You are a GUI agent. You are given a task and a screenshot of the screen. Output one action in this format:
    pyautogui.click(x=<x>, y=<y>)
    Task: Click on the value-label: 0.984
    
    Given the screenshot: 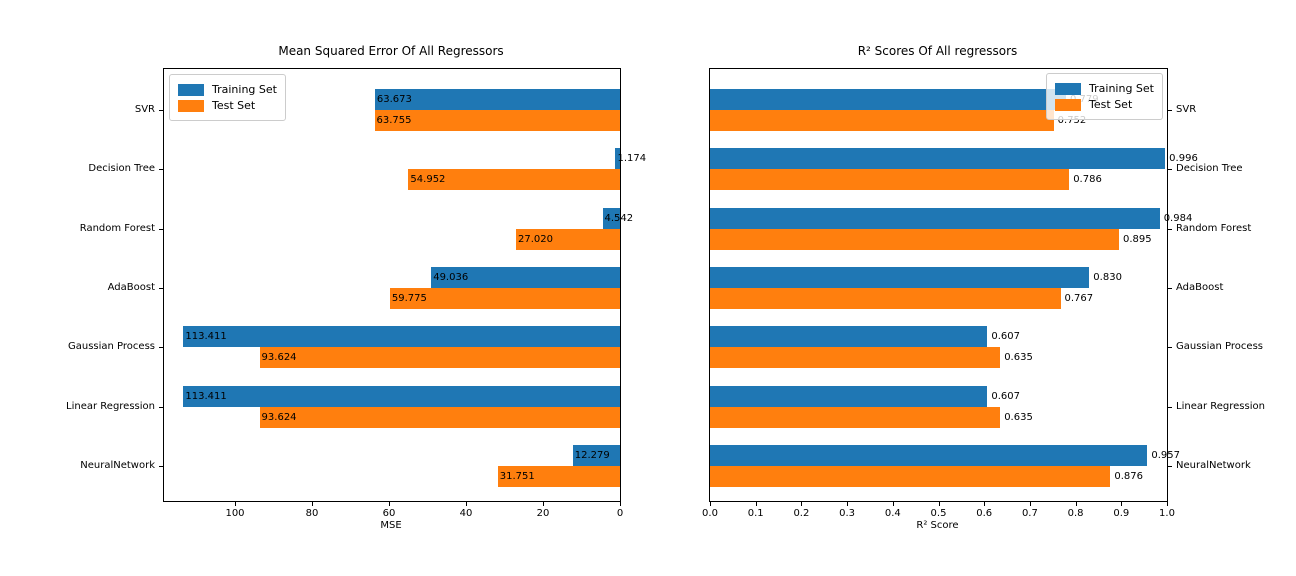 What is the action you would take?
    pyautogui.click(x=1178, y=218)
    